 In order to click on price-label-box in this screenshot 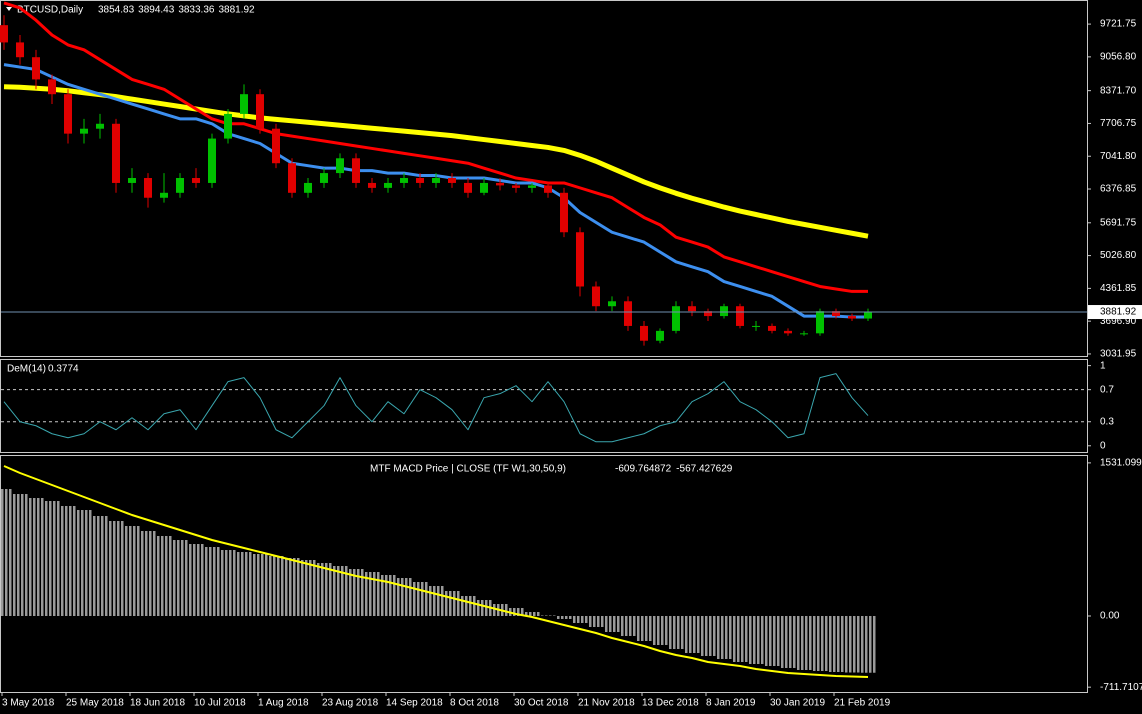, I will do `click(1115, 312)`.